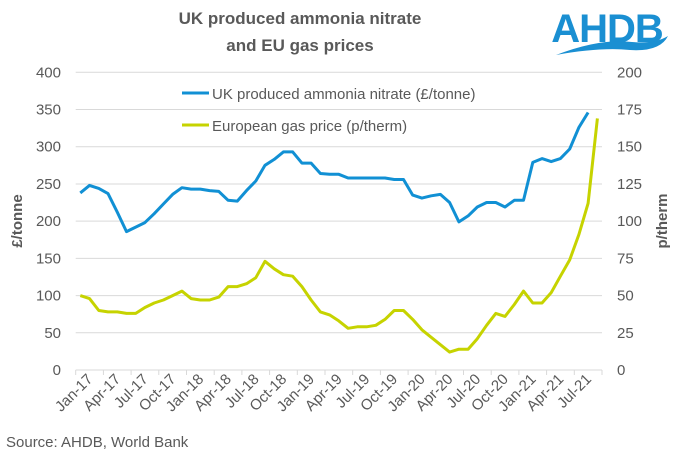 This screenshot has width=675, height=458. What do you see at coordinates (609, 31) in the screenshot?
I see `ahdb-logo: AHDB` at bounding box center [609, 31].